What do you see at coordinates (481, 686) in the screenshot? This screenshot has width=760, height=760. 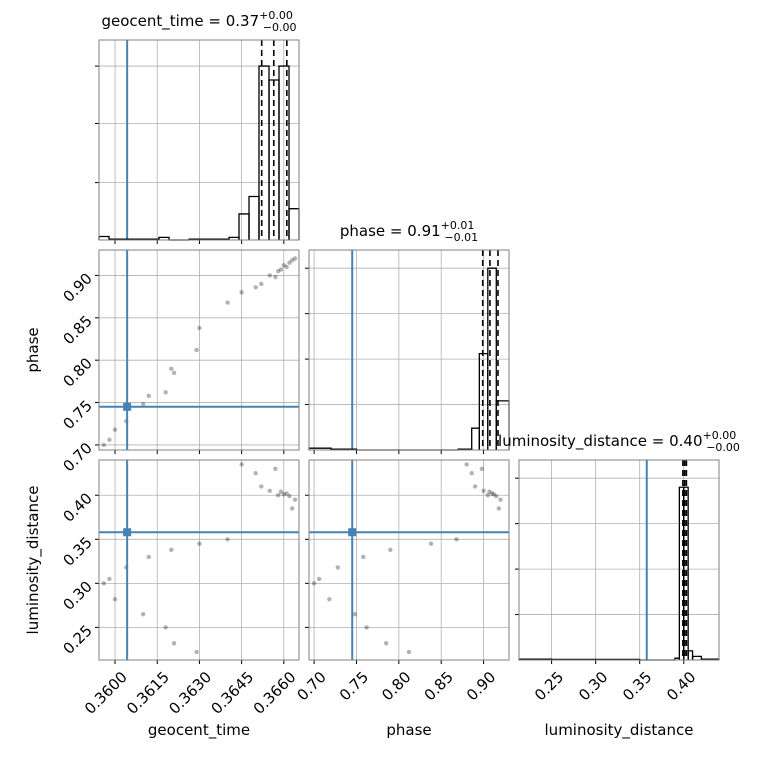 I see `x-tick-label: 0.90` at bounding box center [481, 686].